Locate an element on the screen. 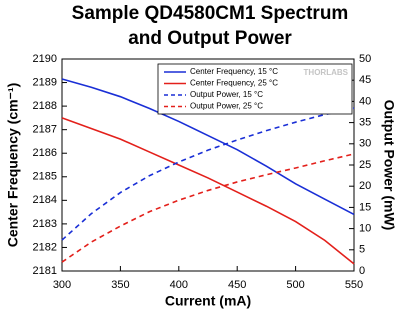 This screenshot has width=400, height=312. y2-tick-label: 50 is located at coordinates (365, 59).